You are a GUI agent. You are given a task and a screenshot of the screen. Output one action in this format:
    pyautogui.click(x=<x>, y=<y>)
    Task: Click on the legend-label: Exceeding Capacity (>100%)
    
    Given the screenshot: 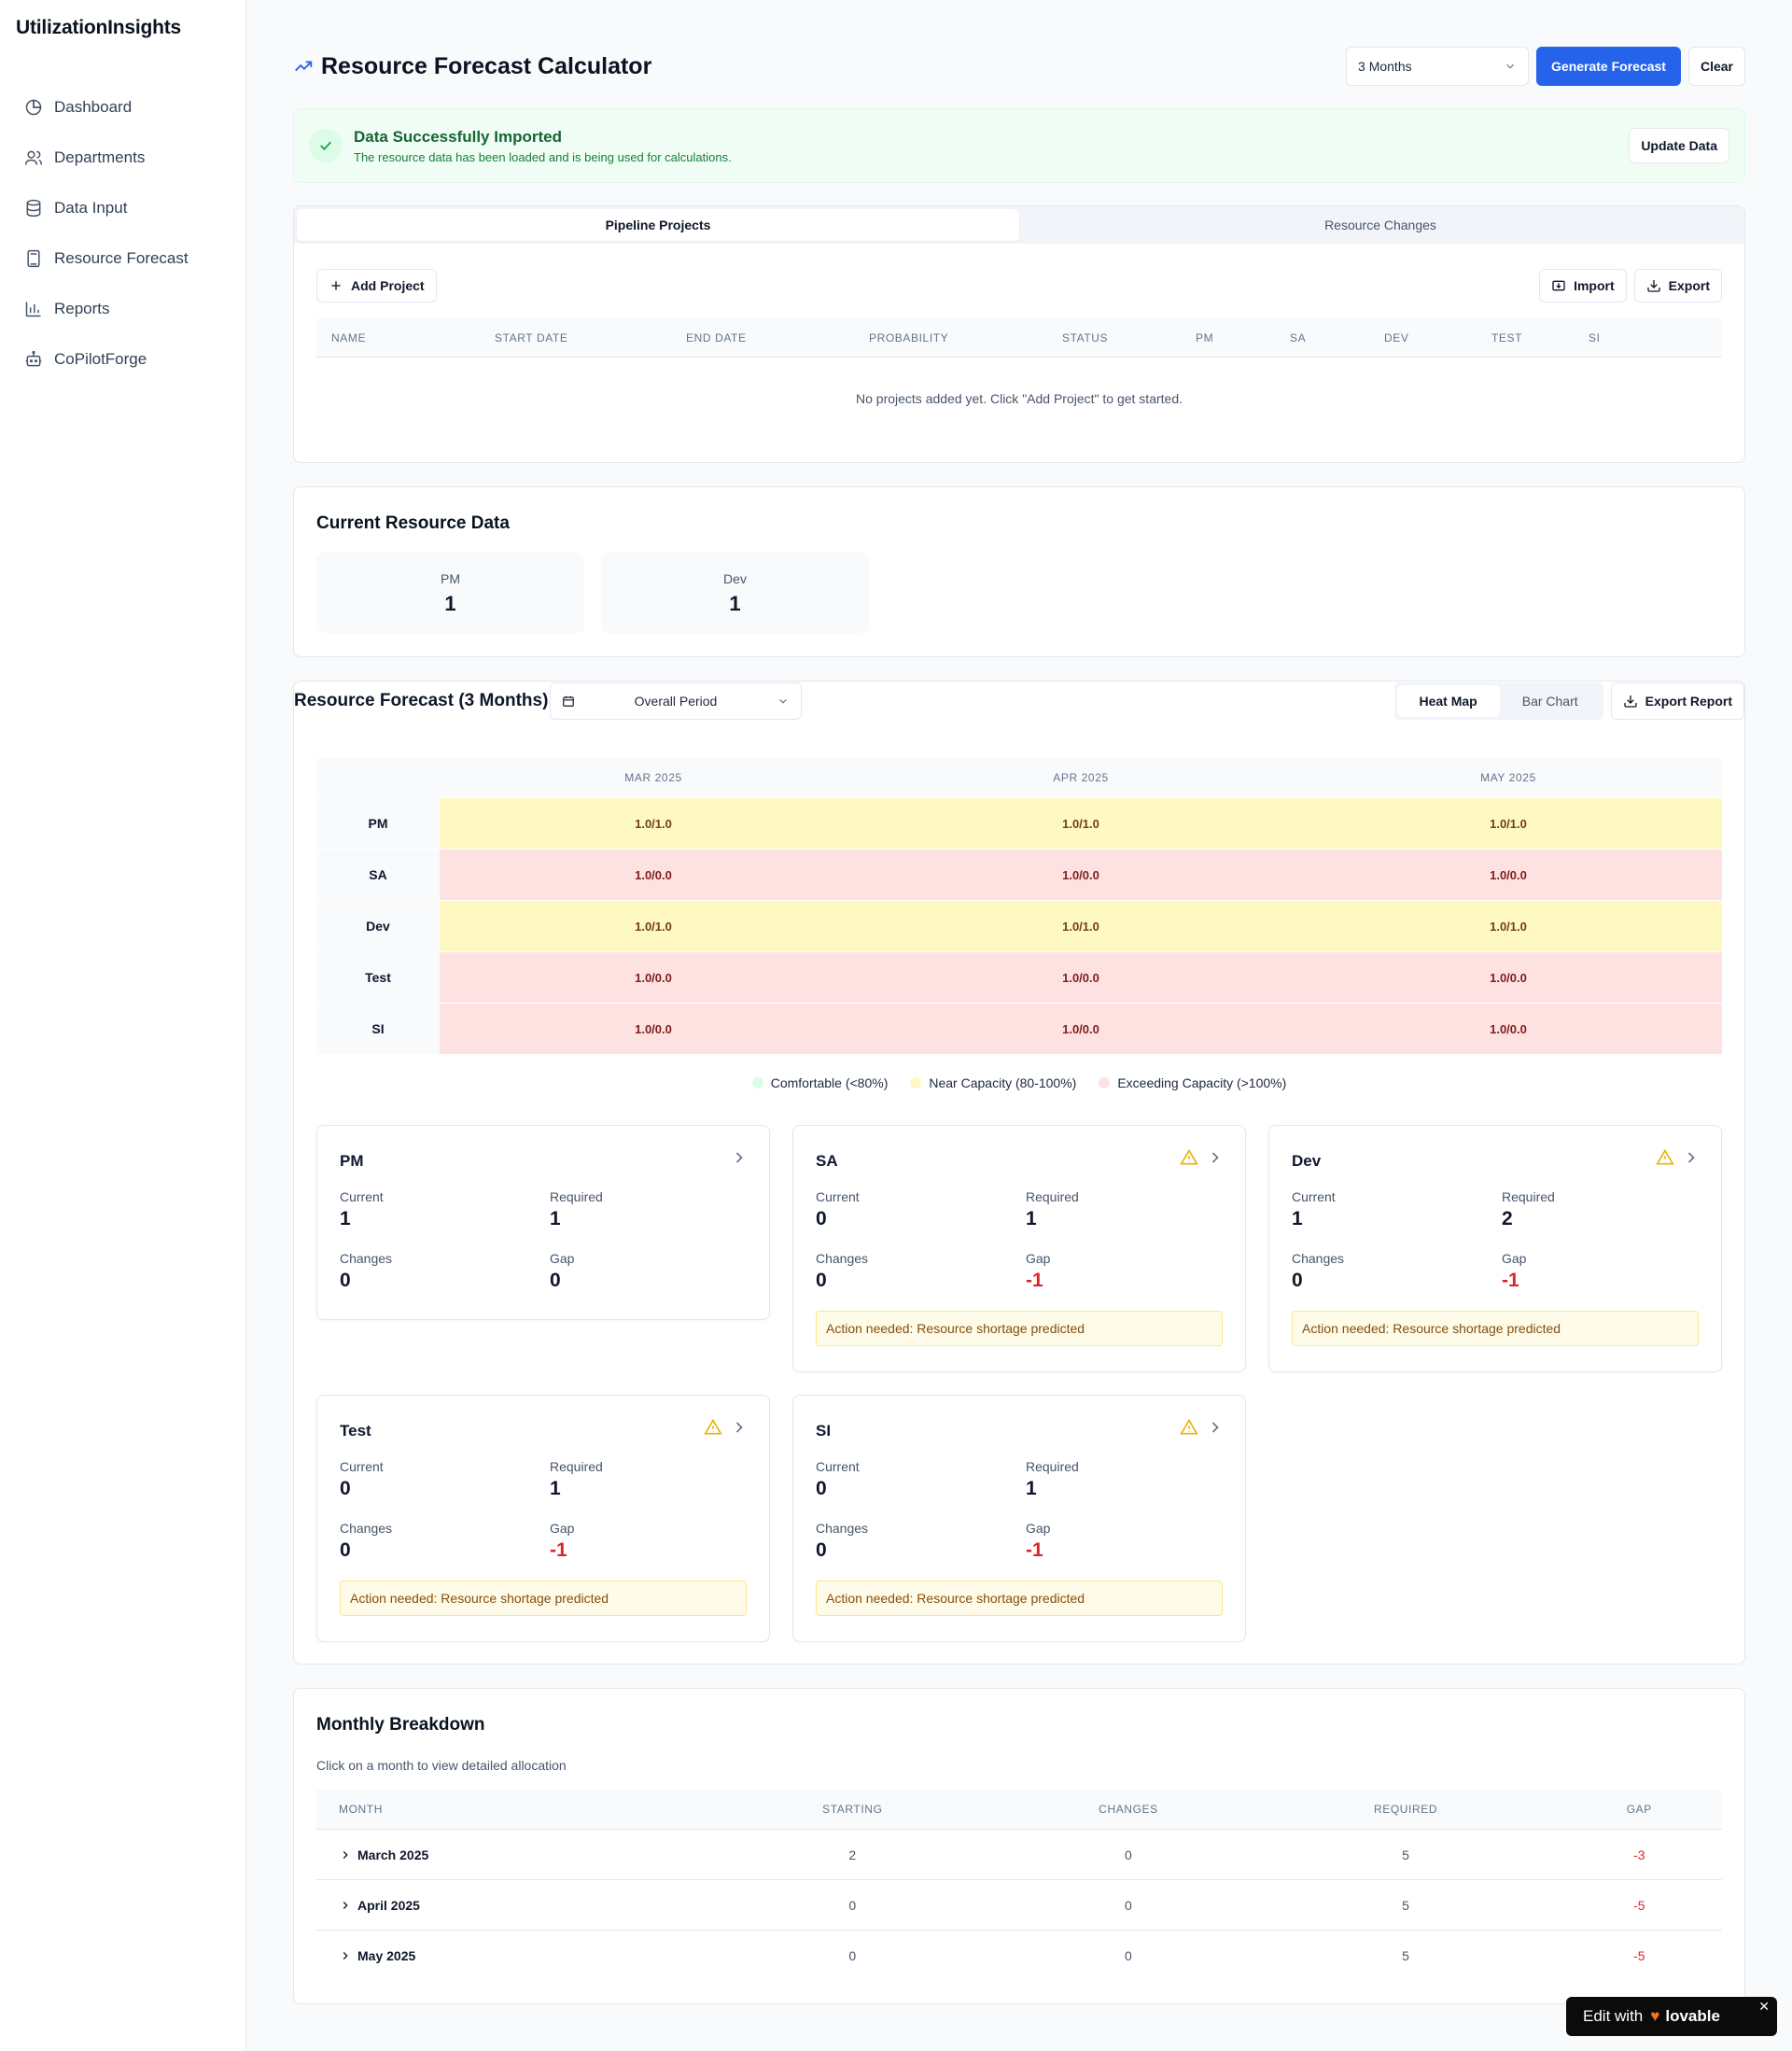 What is the action you would take?
    pyautogui.click(x=1202, y=1082)
    